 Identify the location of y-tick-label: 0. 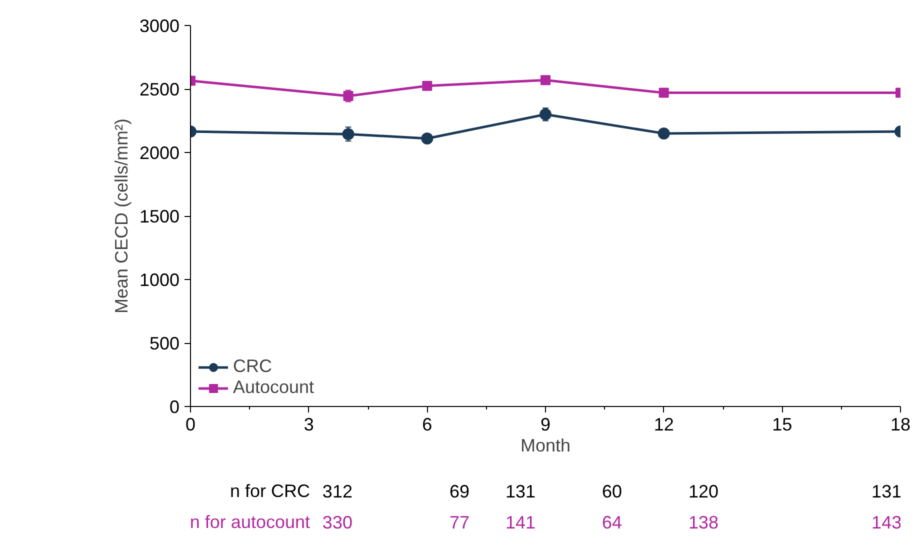
(174, 407).